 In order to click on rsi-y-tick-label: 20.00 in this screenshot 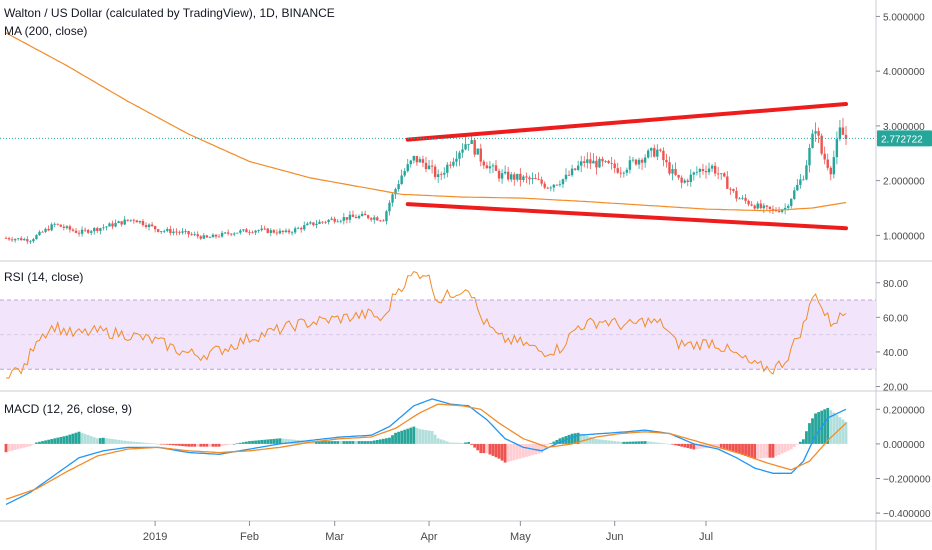, I will do `click(895, 388)`.